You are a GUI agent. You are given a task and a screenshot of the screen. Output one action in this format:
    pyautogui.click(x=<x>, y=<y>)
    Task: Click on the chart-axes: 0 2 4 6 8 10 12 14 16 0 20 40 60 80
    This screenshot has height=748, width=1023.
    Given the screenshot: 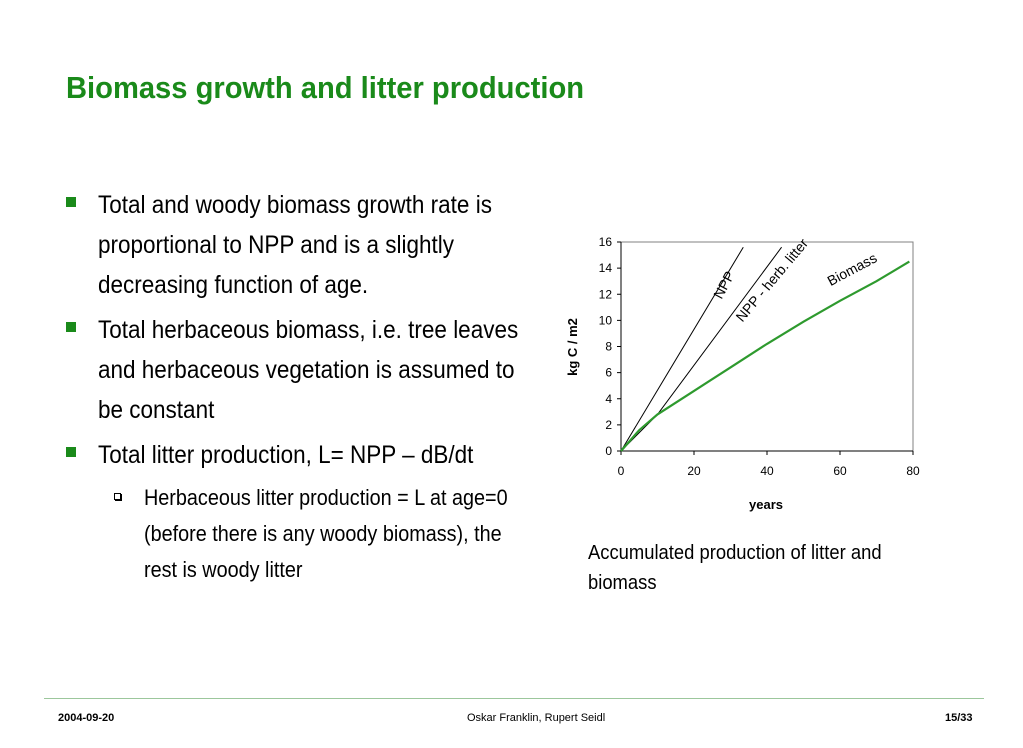 What is the action you would take?
    pyautogui.click(x=759, y=356)
    